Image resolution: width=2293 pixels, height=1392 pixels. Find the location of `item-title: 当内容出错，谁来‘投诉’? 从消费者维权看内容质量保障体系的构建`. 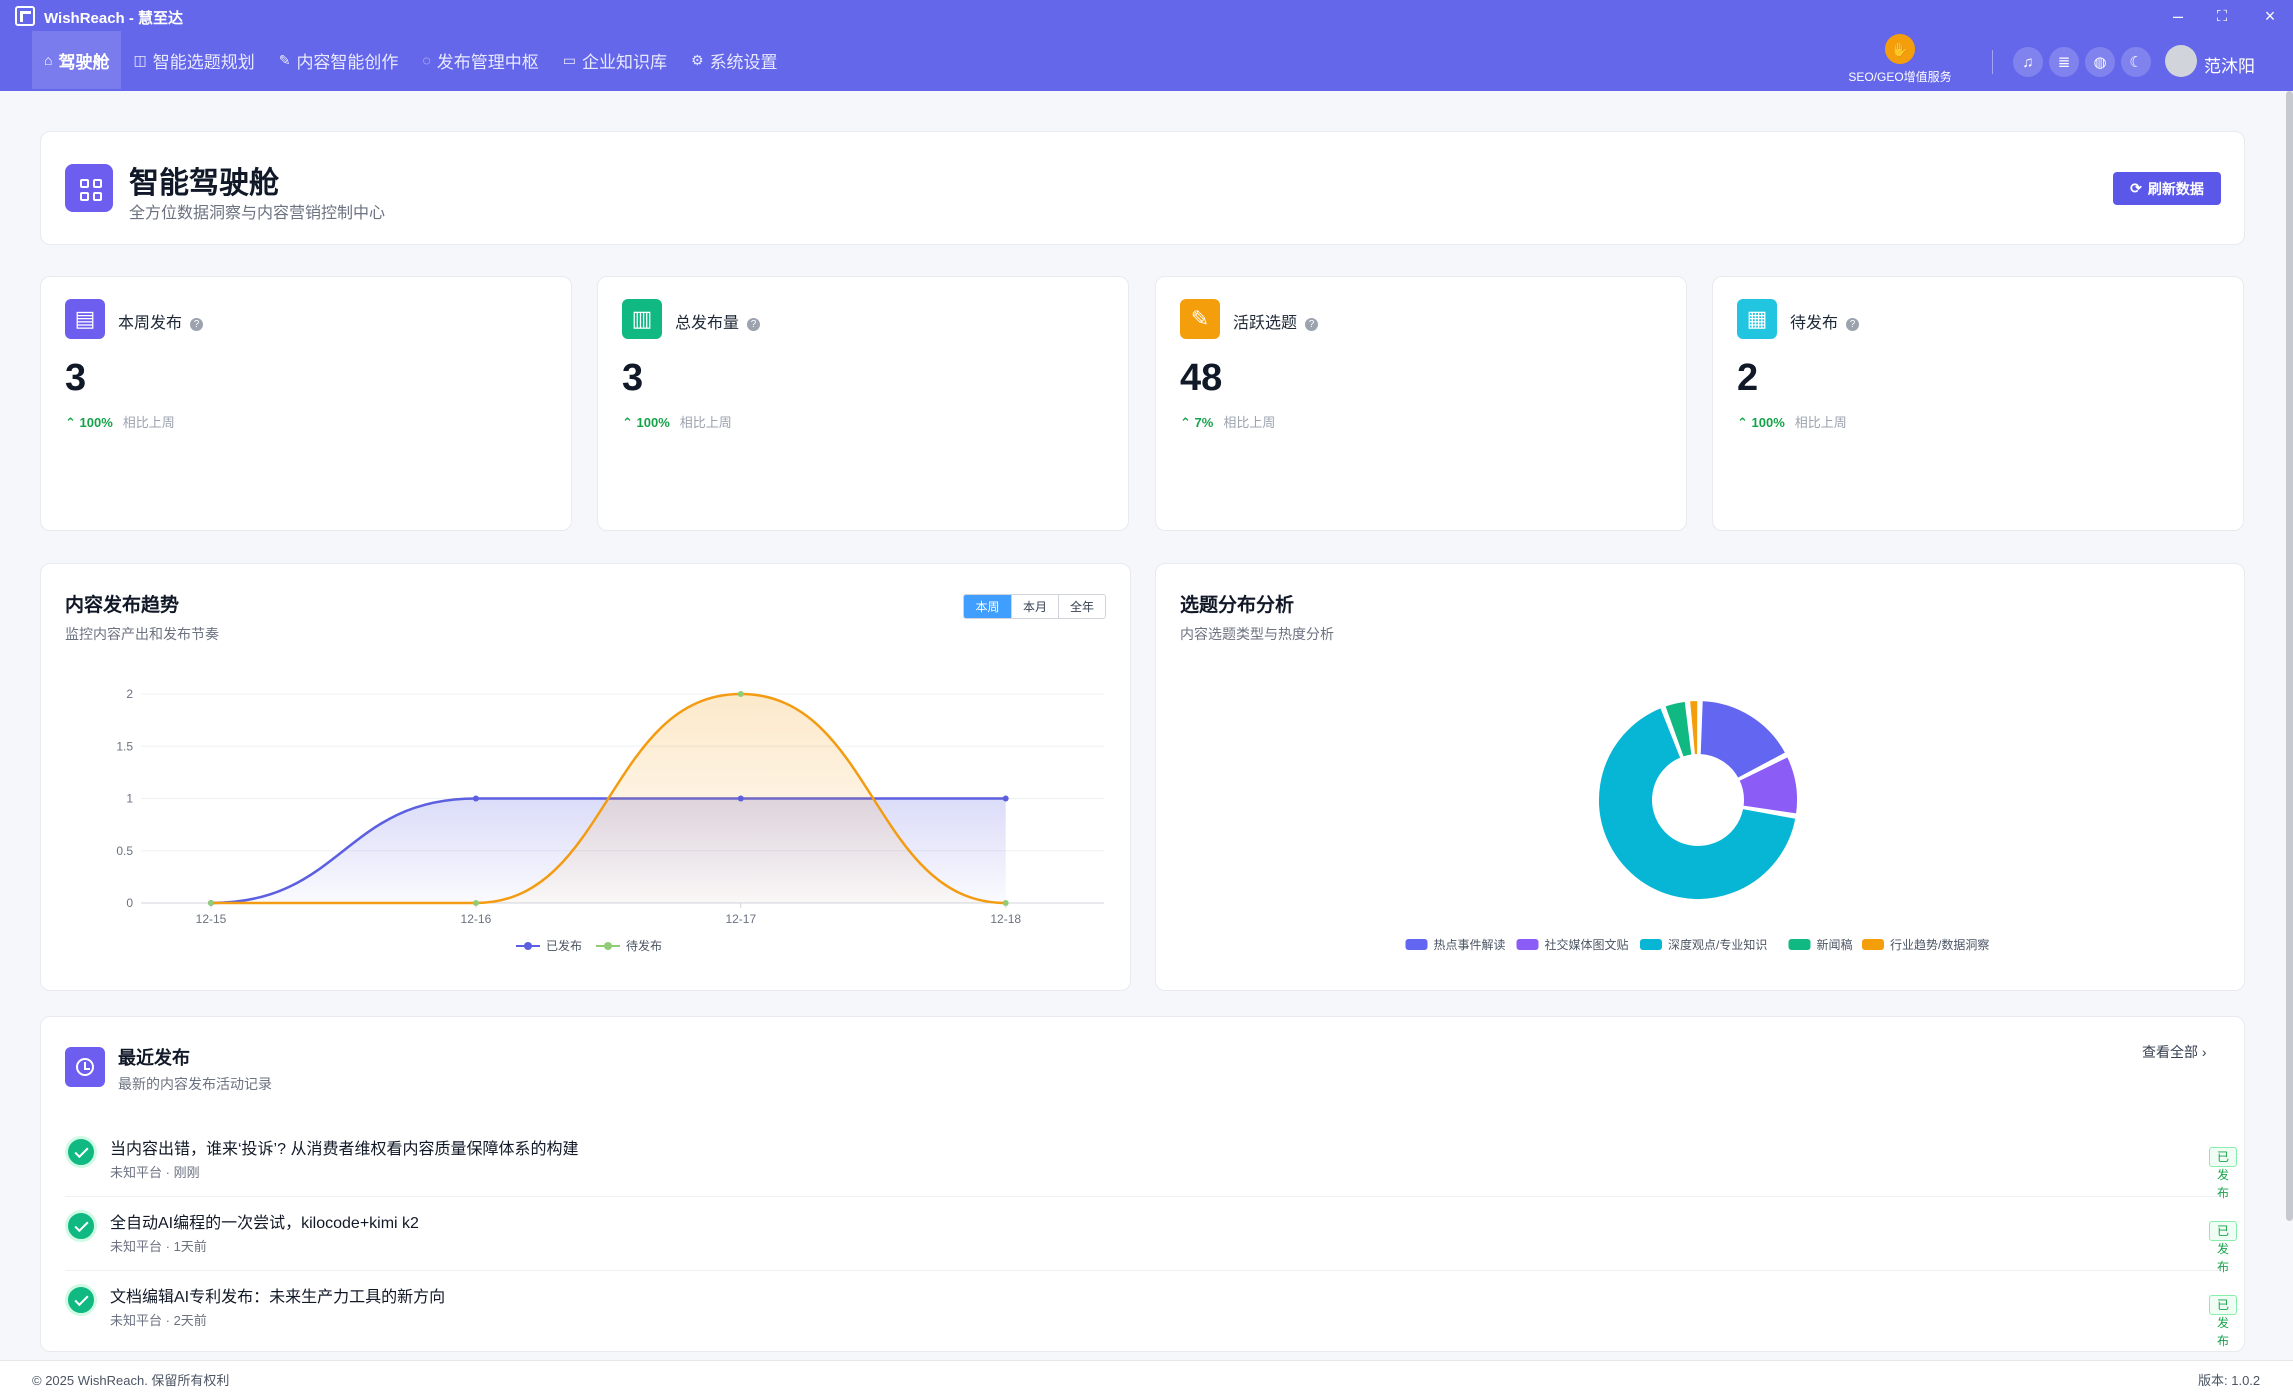

item-title: 当内容出错，谁来‘投诉’? 从消费者维权看内容质量保障体系的构建 is located at coordinates (344, 1149).